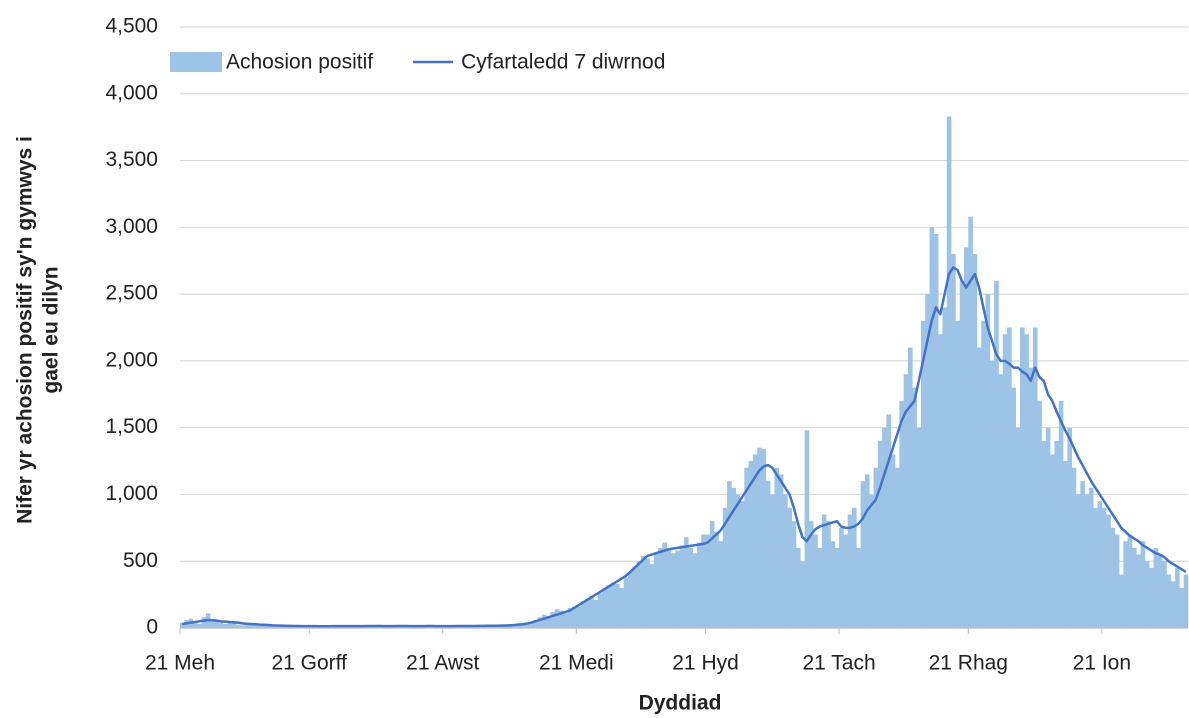 The height and width of the screenshot is (718, 1189). What do you see at coordinates (680, 703) in the screenshot?
I see `x-axis-title: Dyddiad` at bounding box center [680, 703].